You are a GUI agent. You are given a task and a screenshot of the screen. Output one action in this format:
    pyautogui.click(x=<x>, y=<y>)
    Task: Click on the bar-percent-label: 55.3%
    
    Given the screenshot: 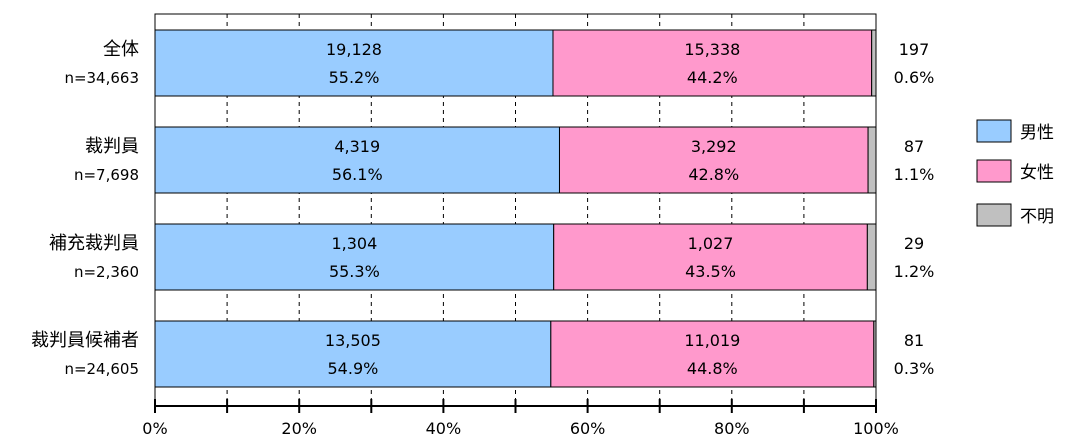 What is the action you would take?
    pyautogui.click(x=354, y=271)
    